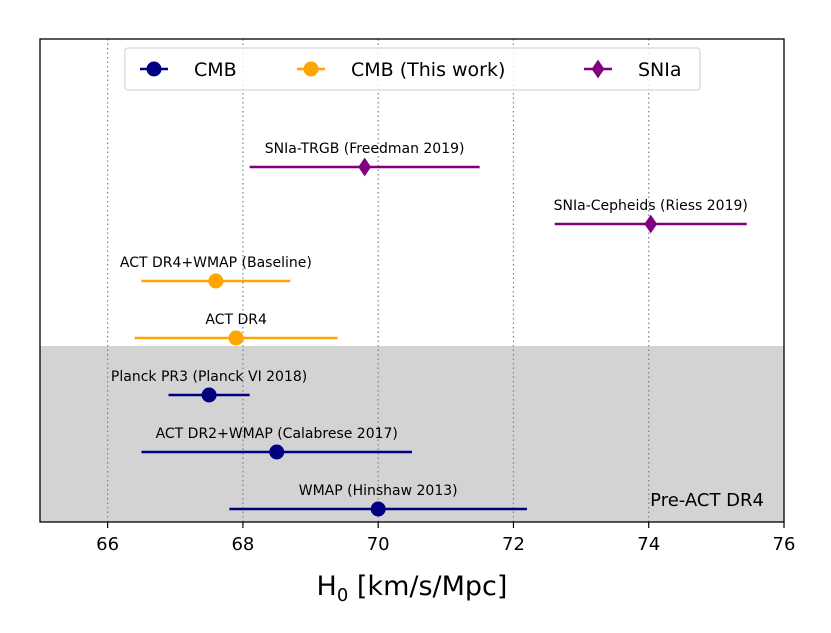  What do you see at coordinates (378, 491) in the screenshot?
I see `data-point-label: WMAP (Hinshaw 2013)` at bounding box center [378, 491].